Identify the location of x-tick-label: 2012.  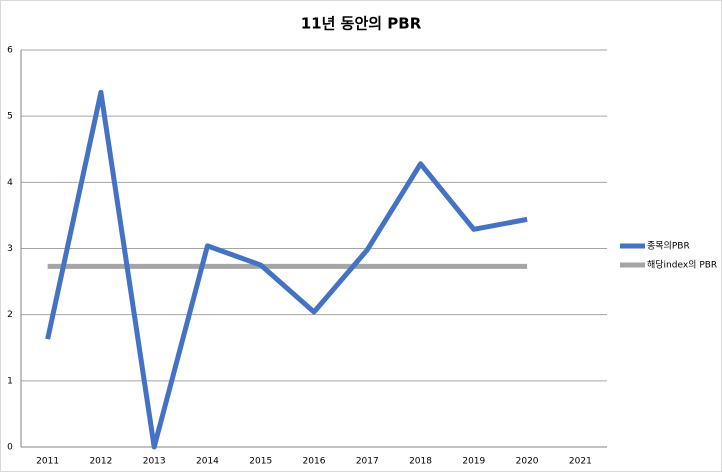
(100, 462).